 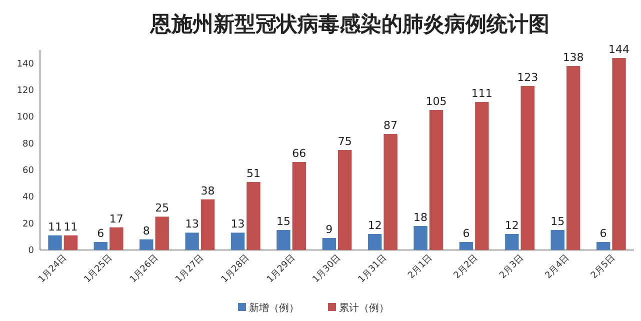 What do you see at coordinates (28, 171) in the screenshot?
I see `y-tick-label: 60` at bounding box center [28, 171].